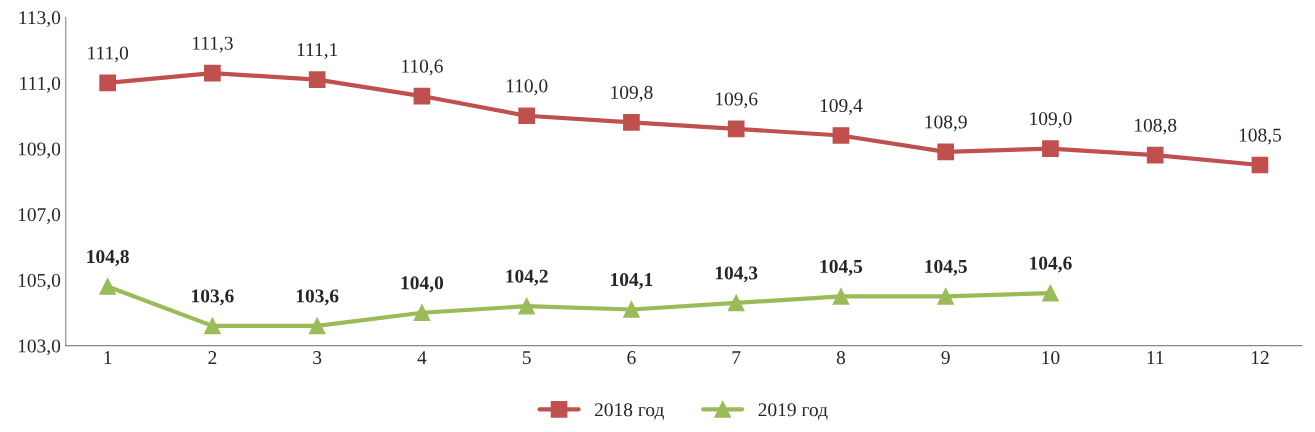  Describe the element at coordinates (793, 411) in the screenshot. I see `legend-label: 2019 год` at that location.